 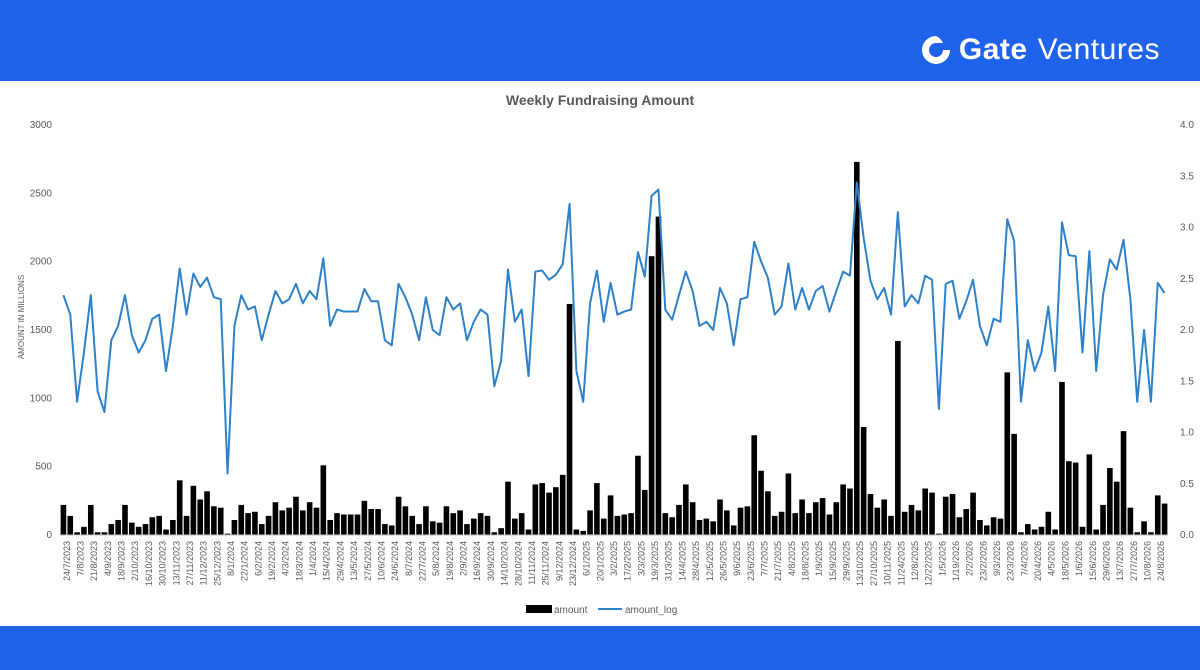 I want to click on x-tick-label: 21/7/2025, so click(x=778, y=561).